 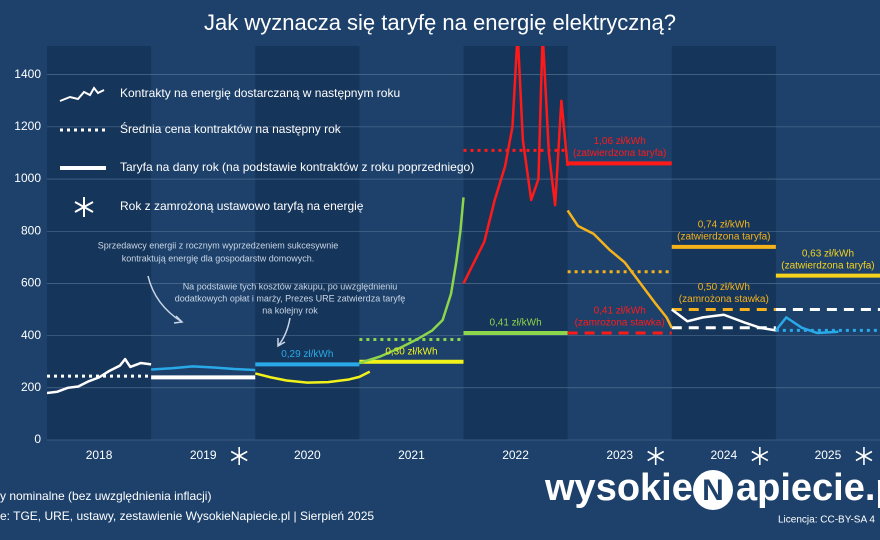 I want to click on level-label: 1,06 zł/kWh, so click(x=620, y=141).